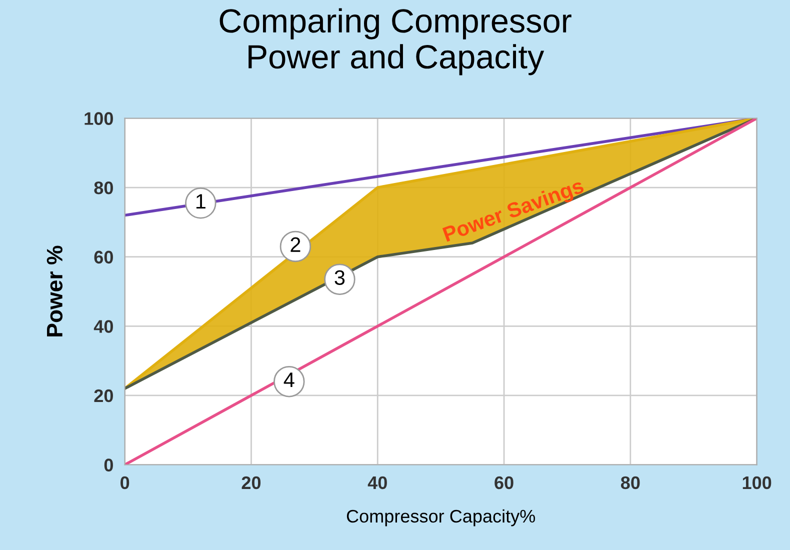  Describe the element at coordinates (108, 465) in the screenshot. I see `y-tick-label: 0` at that location.